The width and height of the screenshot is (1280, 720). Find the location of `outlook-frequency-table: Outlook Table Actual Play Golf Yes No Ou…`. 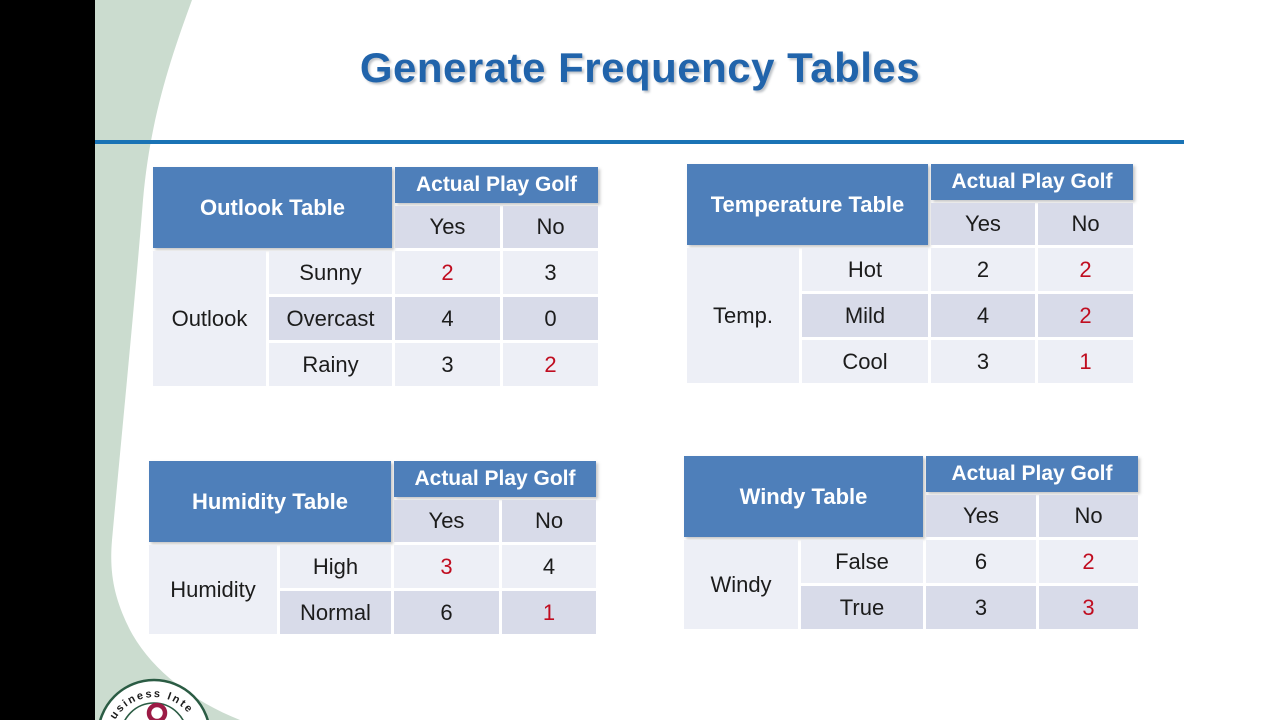

outlook-frequency-table: Outlook Table Actual Play Golf Yes No Ou… is located at coordinates (375, 276).